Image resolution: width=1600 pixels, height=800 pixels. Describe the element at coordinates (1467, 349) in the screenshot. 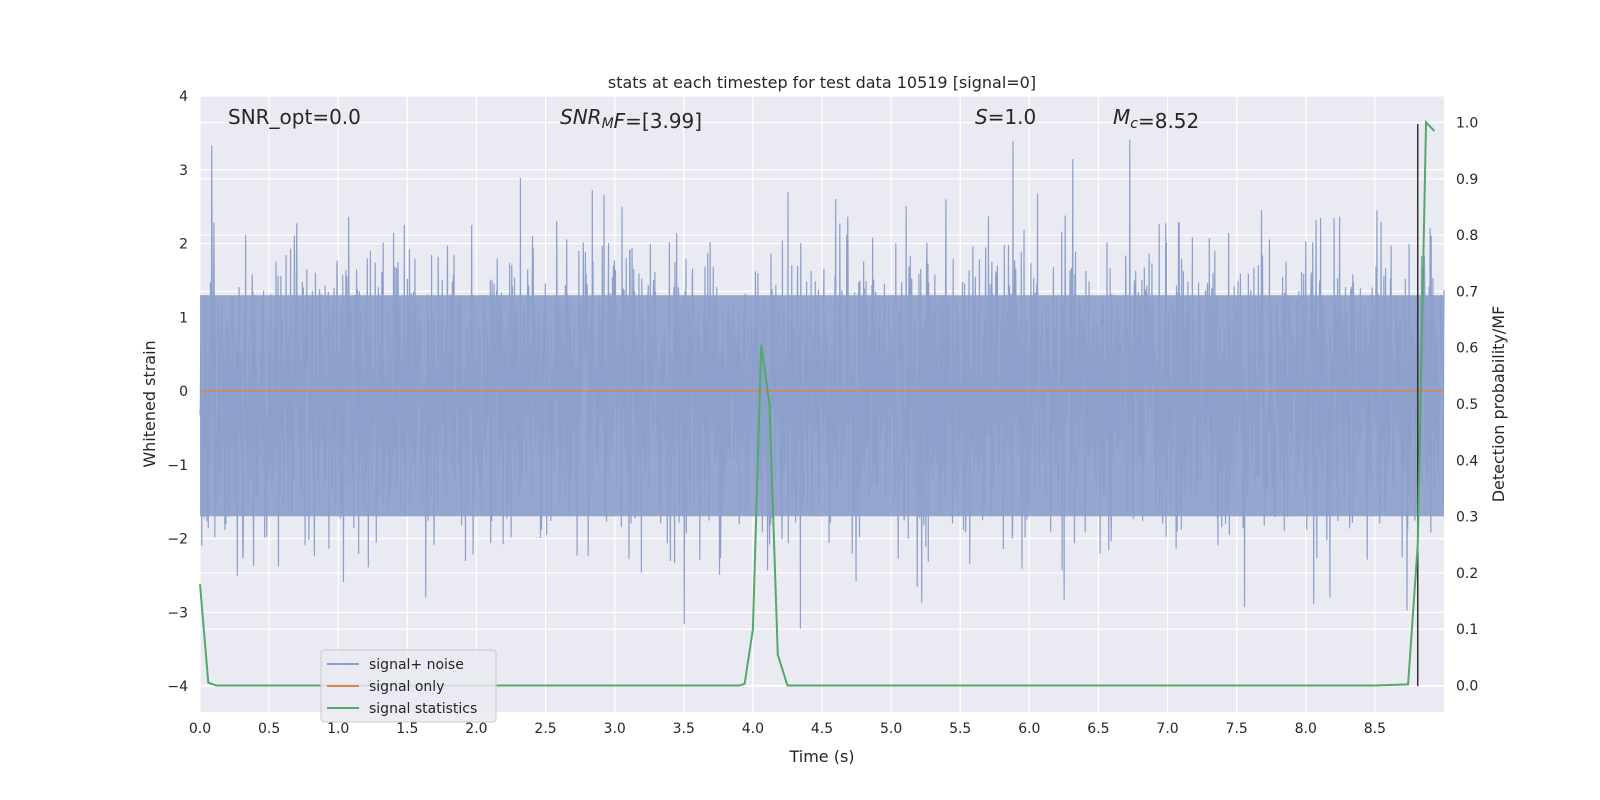

I see `y-right-tick-label: 0.6` at that location.